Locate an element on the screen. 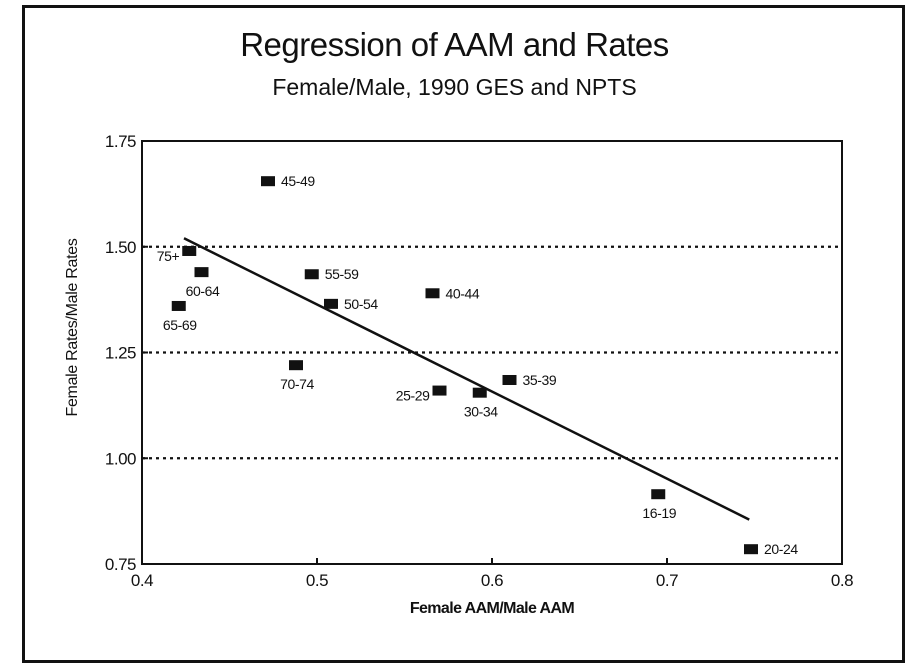 The height and width of the screenshot is (668, 909). y-tick-label: 0.75 is located at coordinates (120, 564).